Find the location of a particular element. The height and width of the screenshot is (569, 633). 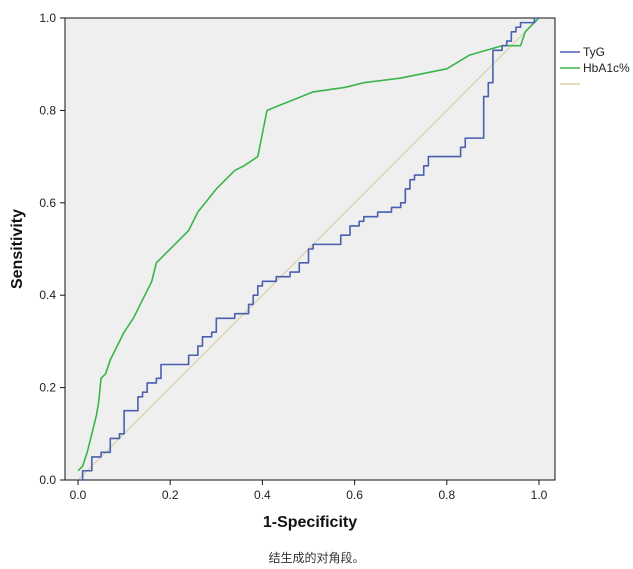

legend-label: HbA1c% is located at coordinates (606, 68).